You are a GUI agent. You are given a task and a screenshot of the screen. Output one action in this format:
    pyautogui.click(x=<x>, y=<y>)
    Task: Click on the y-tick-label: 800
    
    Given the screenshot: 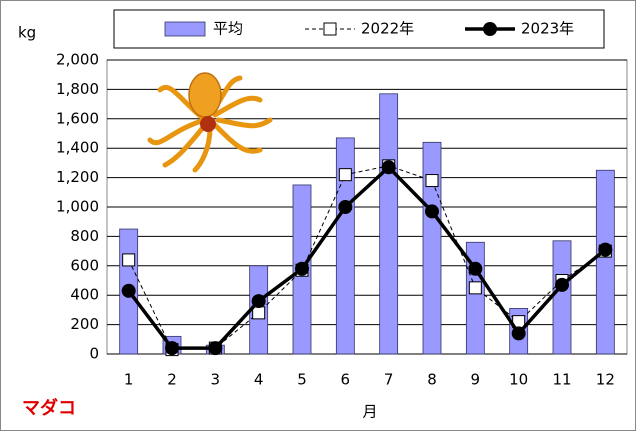 What is the action you would take?
    pyautogui.click(x=84, y=236)
    